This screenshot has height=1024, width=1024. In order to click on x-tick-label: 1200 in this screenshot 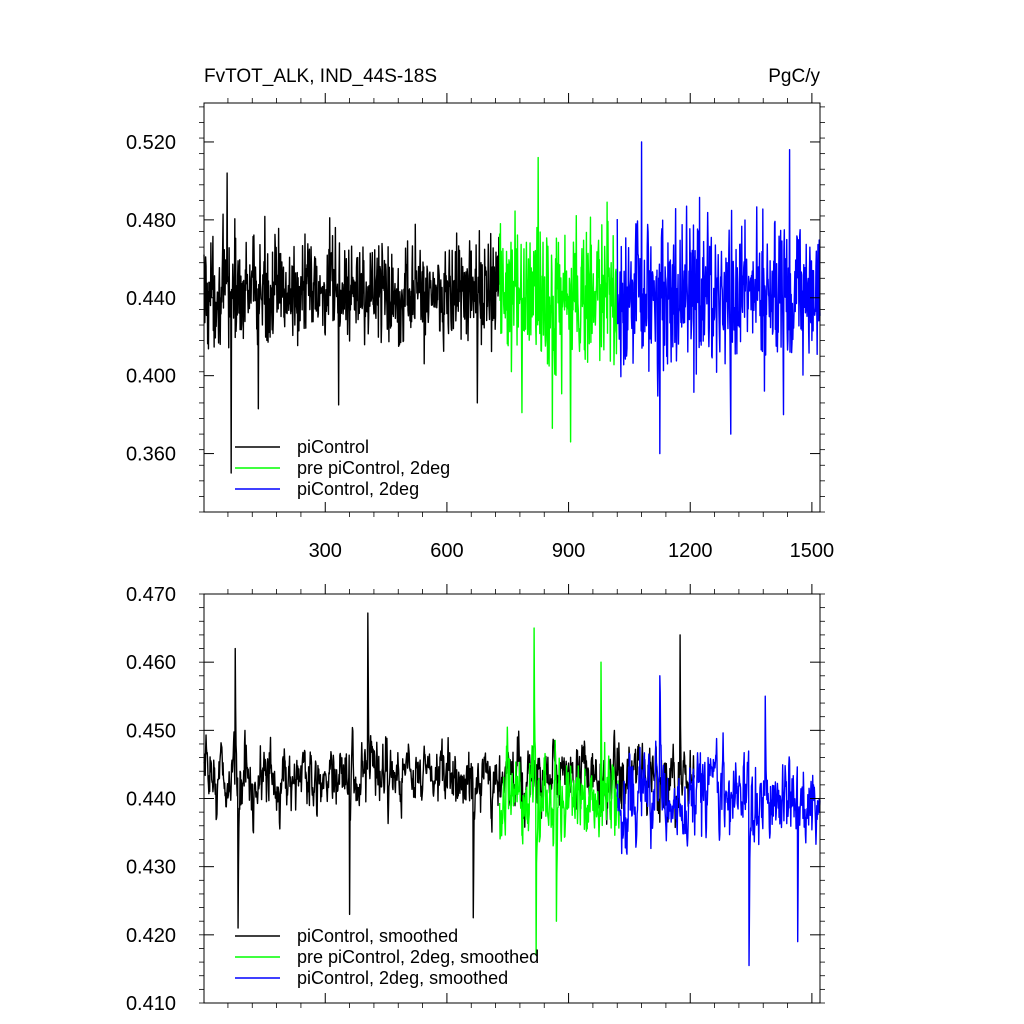, I will do `click(690, 551)`.